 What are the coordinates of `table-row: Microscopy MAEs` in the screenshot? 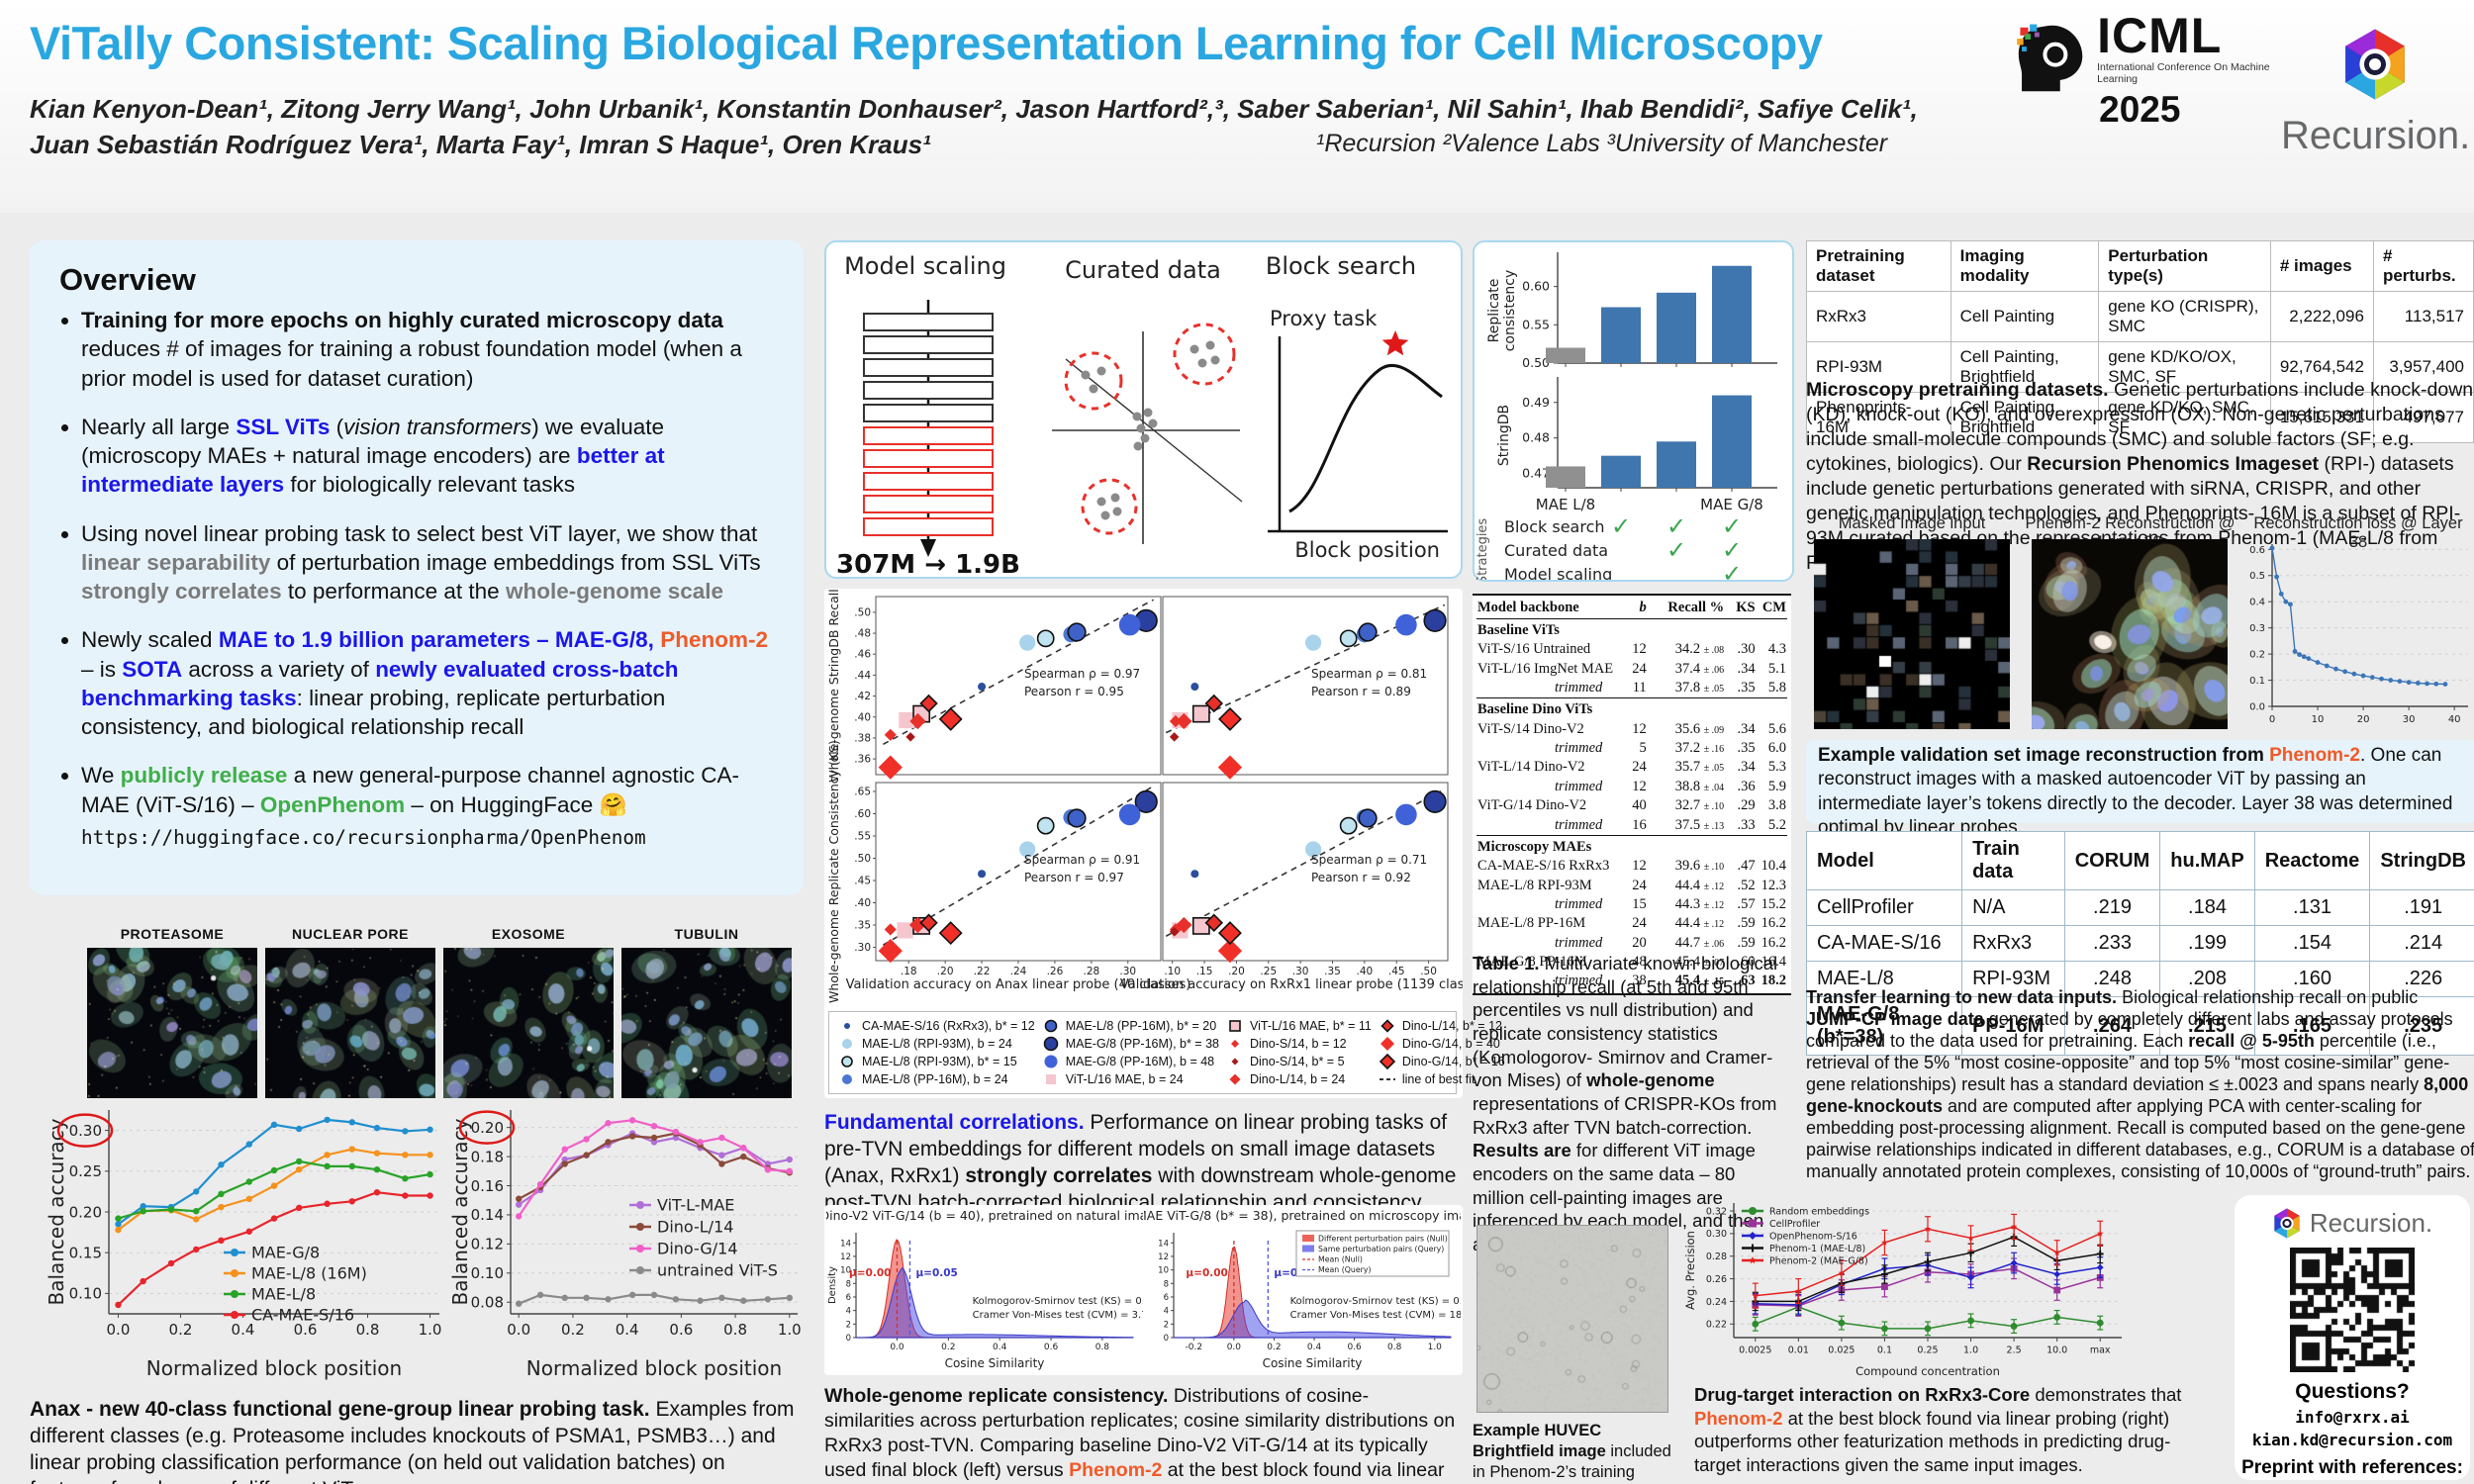 It's located at (1632, 845).